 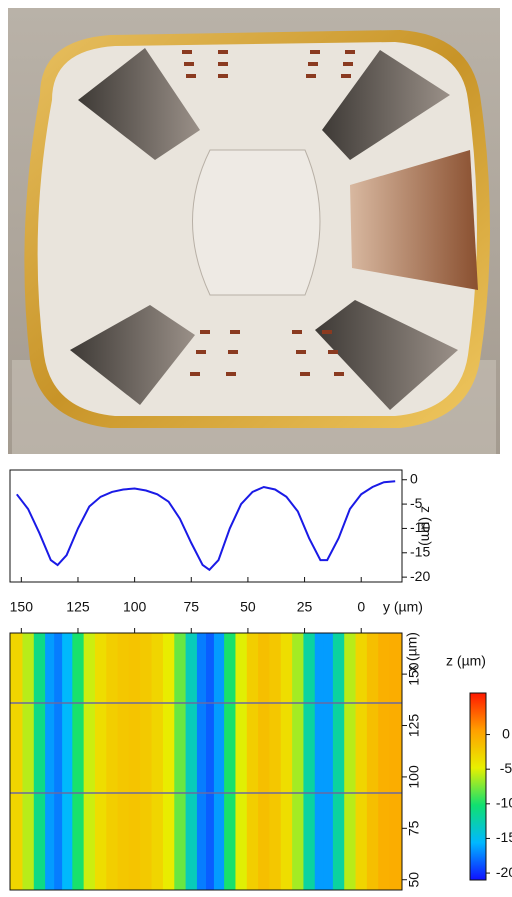 I want to click on y-tick-label: -20, so click(x=420, y=576).